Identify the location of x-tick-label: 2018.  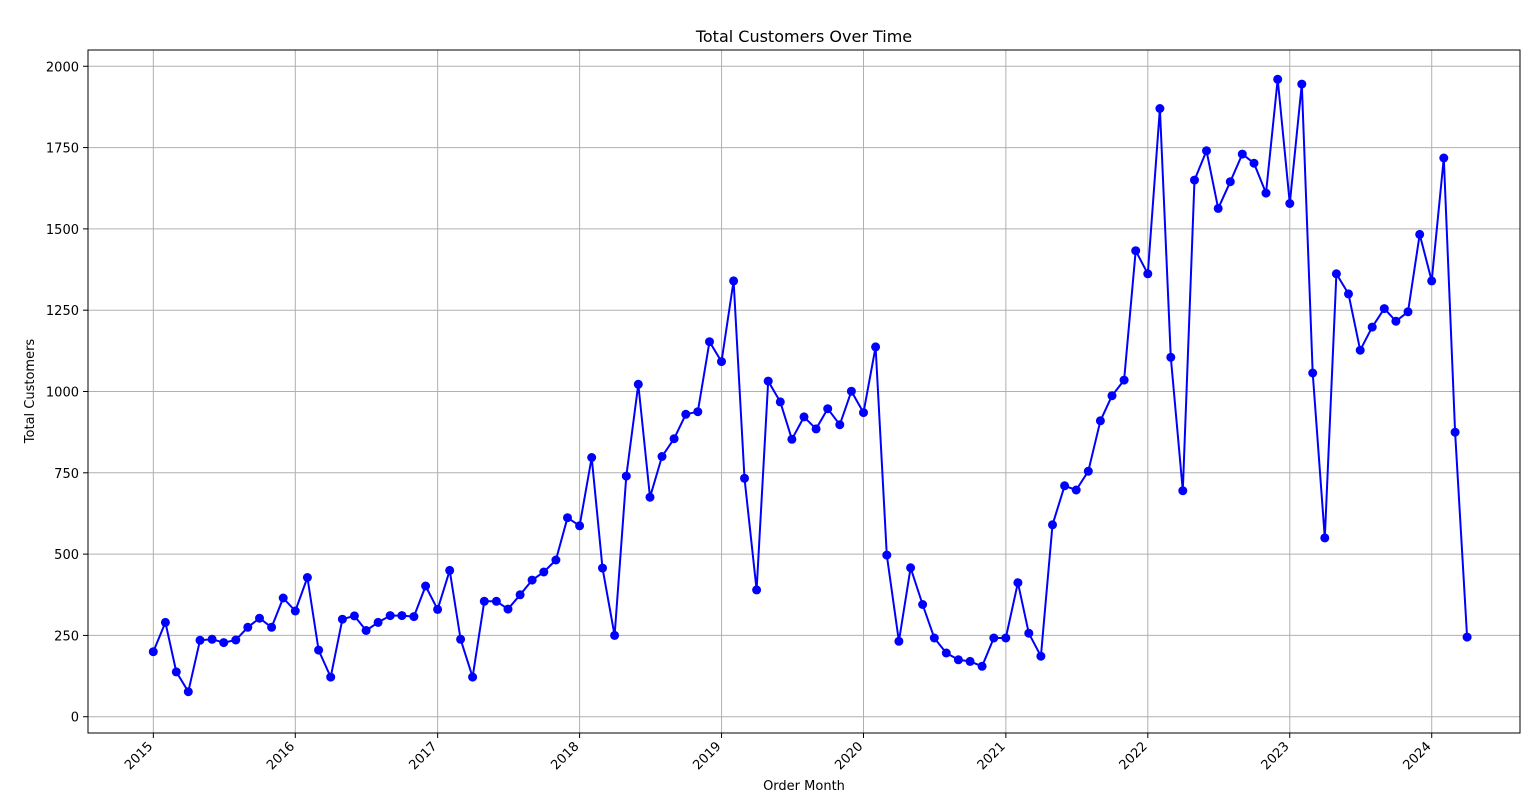
(565, 756).